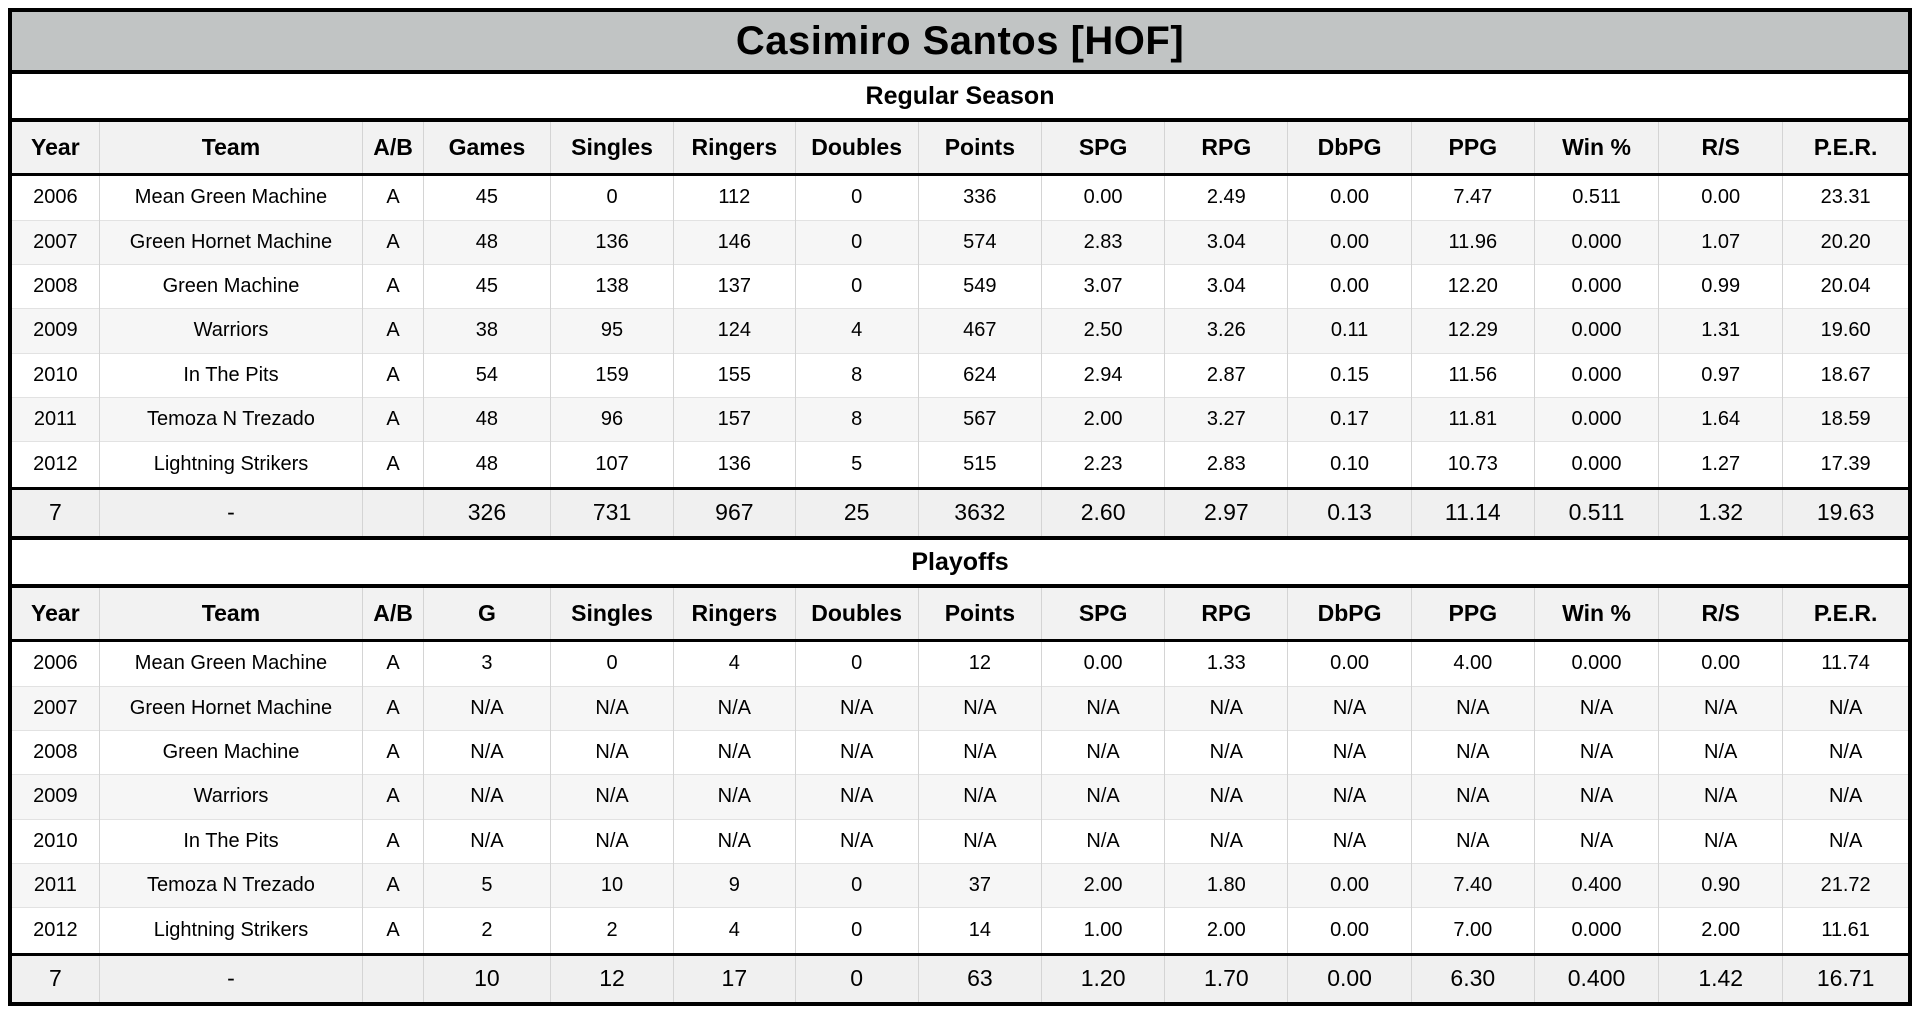  I want to click on total-cell: 17, so click(734, 977).